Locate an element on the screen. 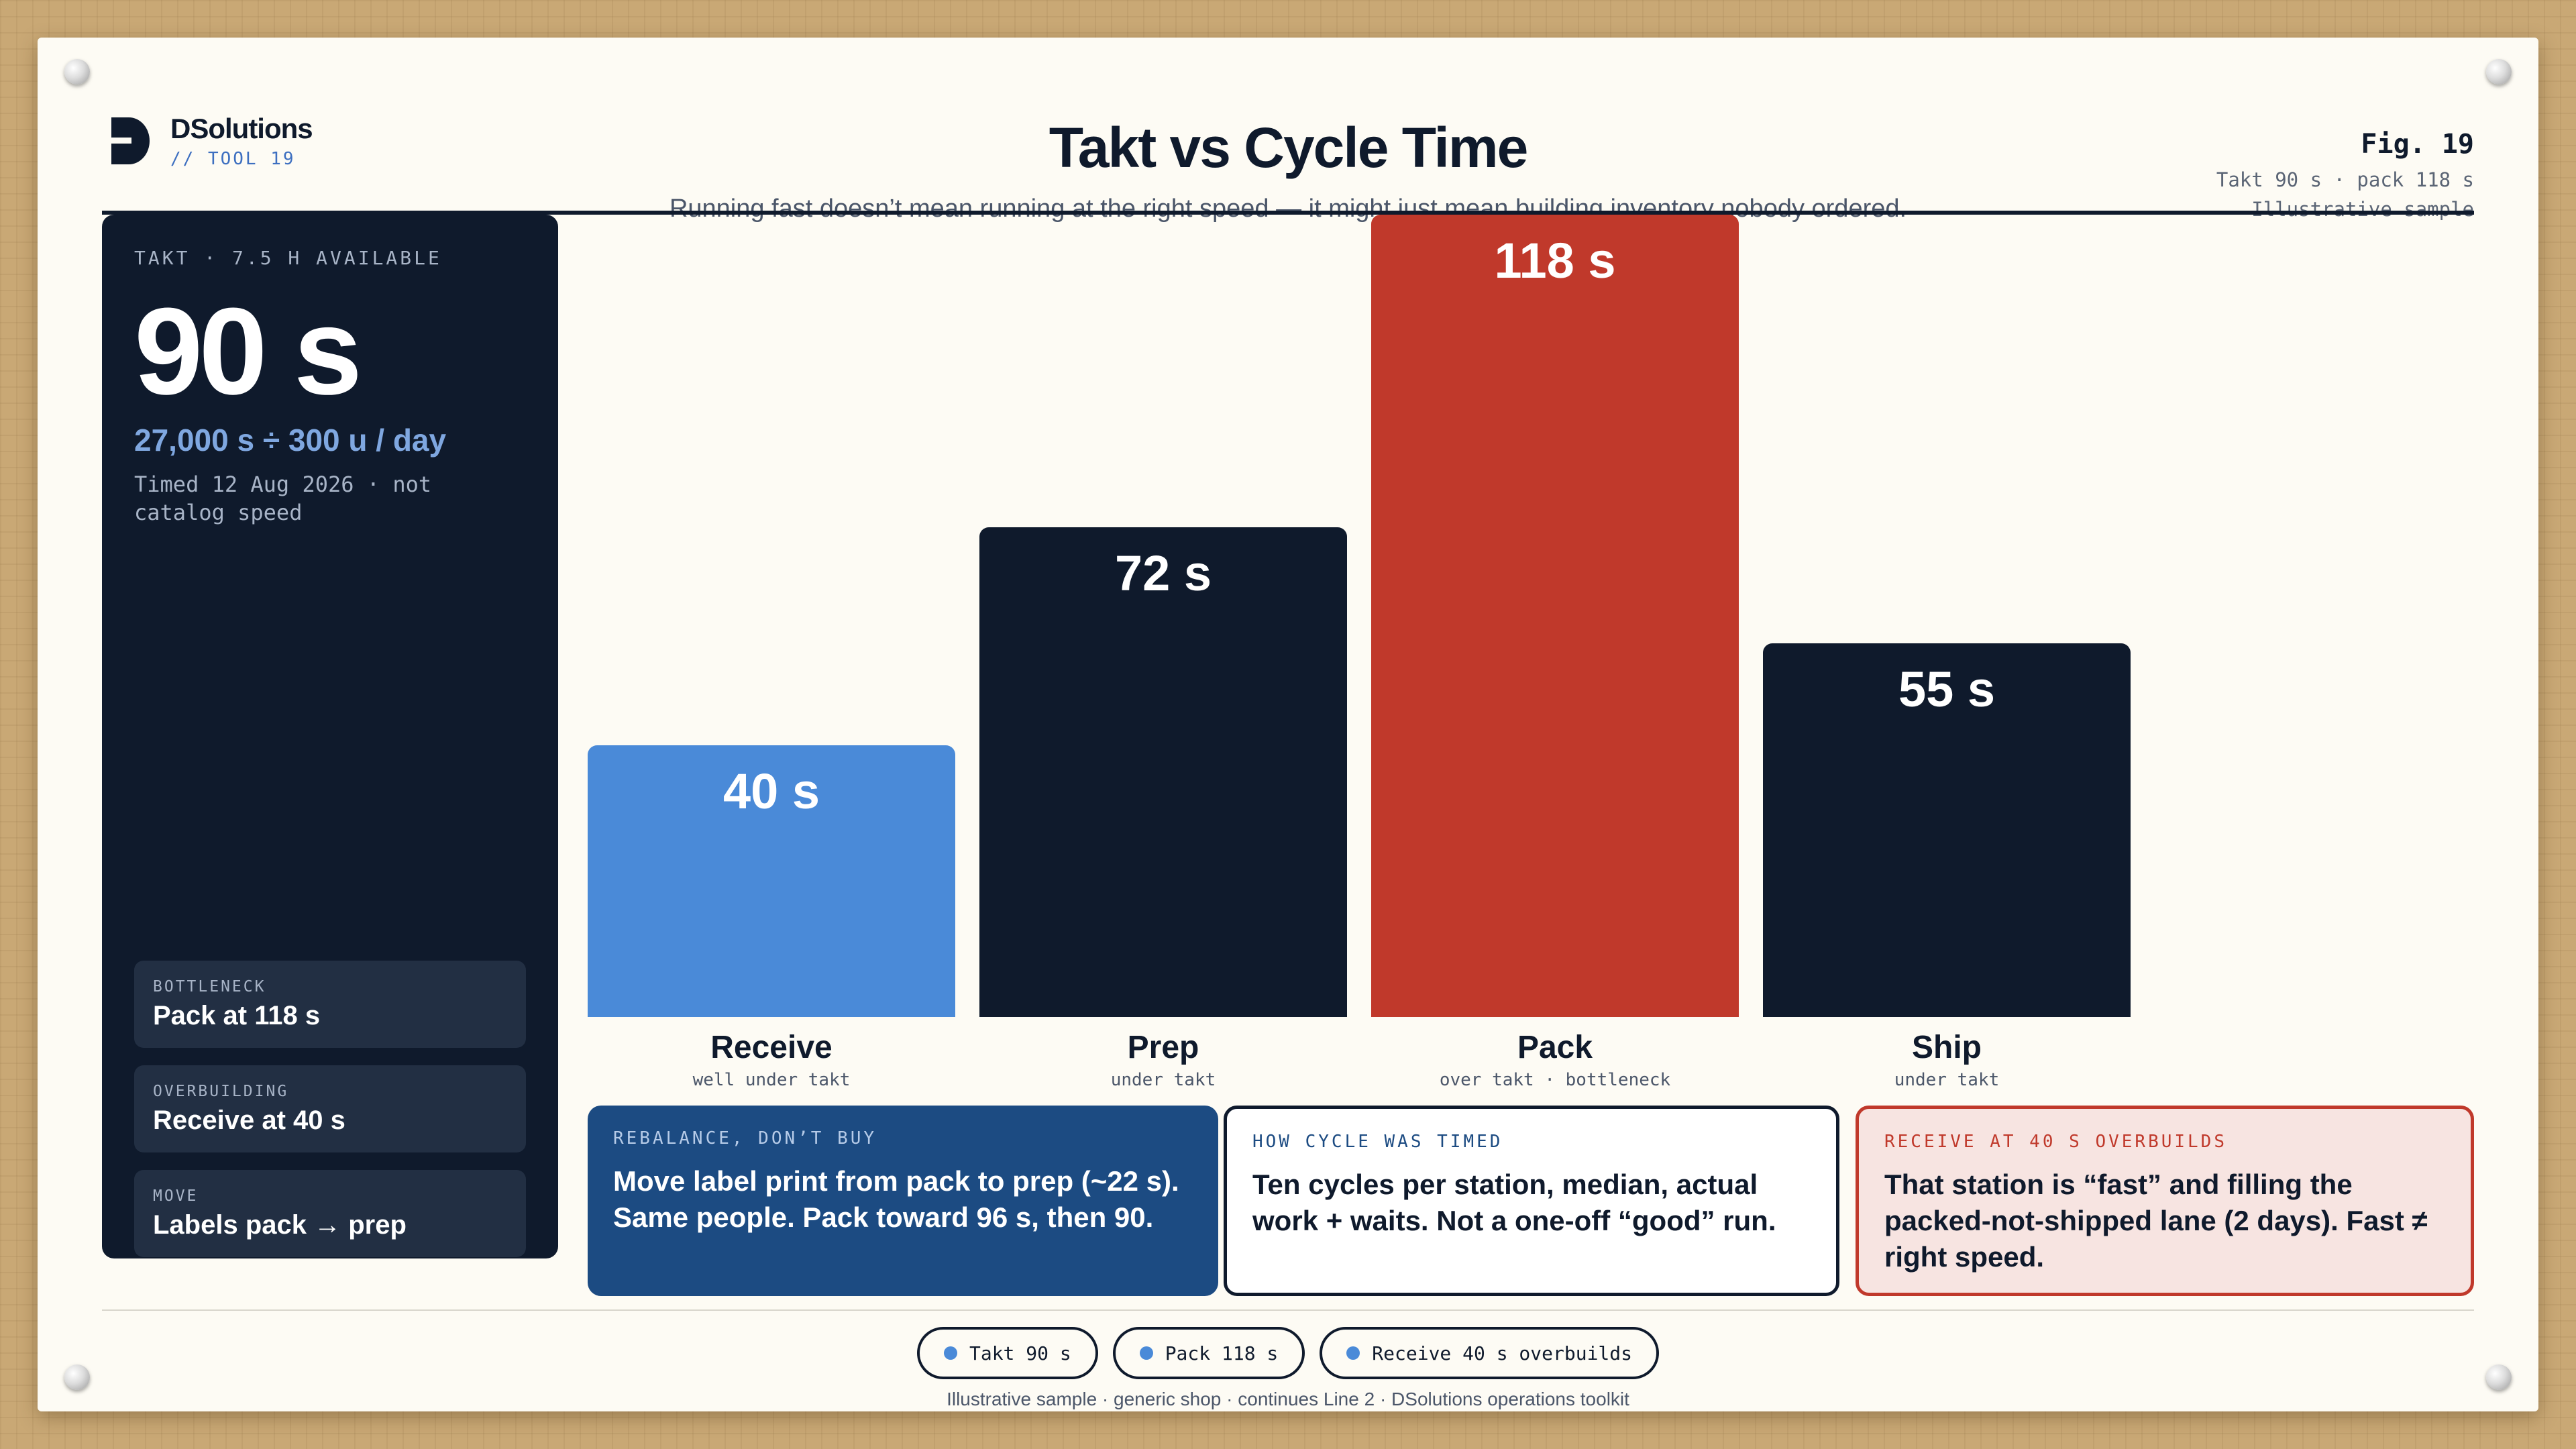  brand-name: DSolutions is located at coordinates (241, 128).